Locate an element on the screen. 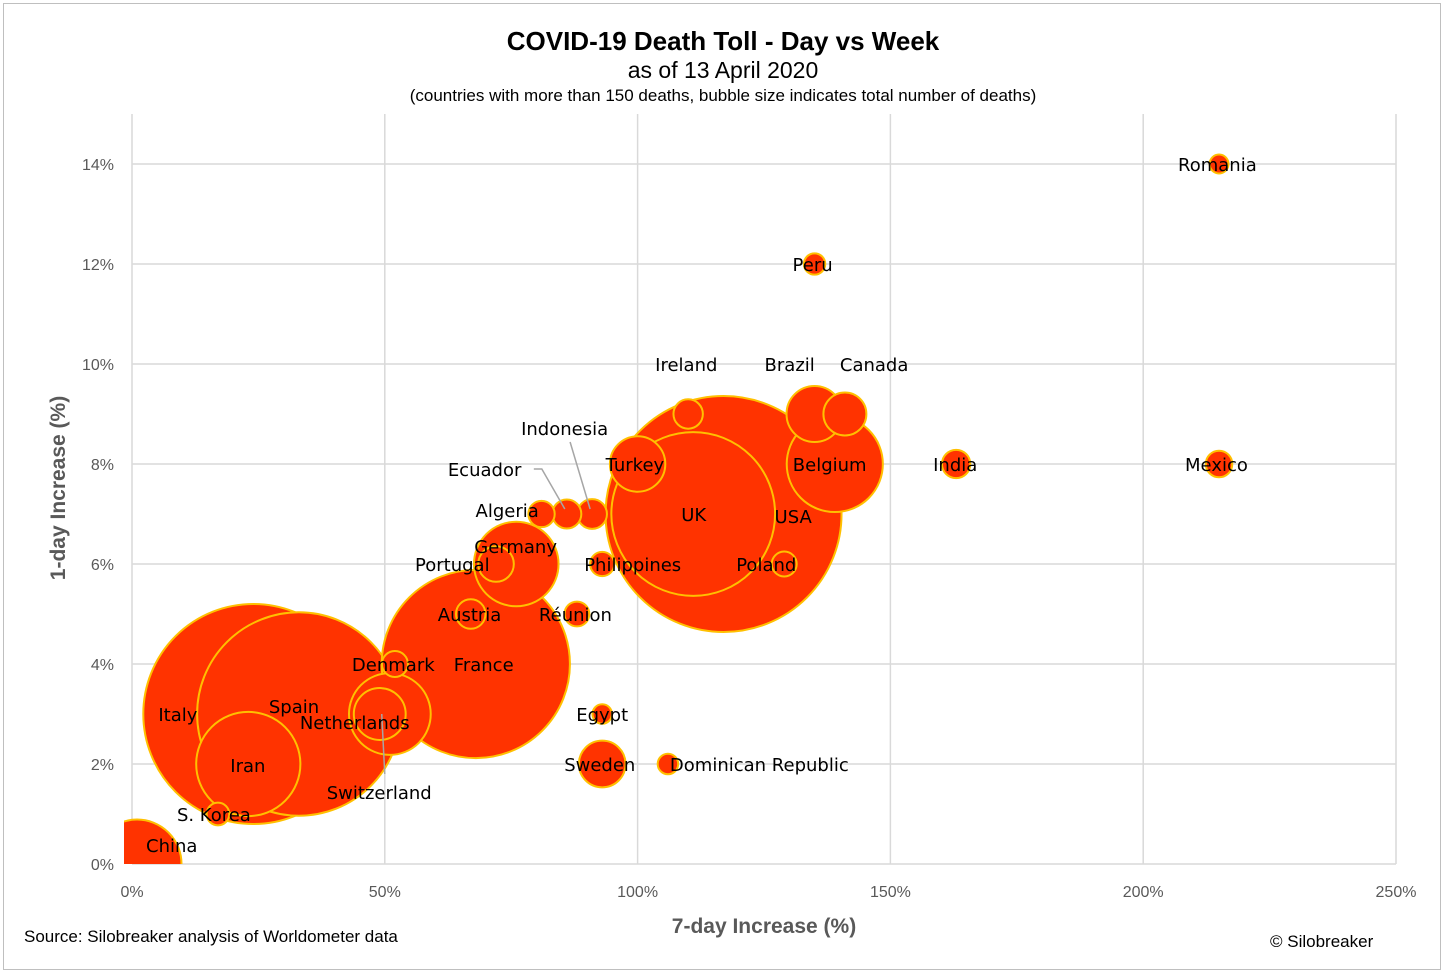  bubble-canada is located at coordinates (845, 414).